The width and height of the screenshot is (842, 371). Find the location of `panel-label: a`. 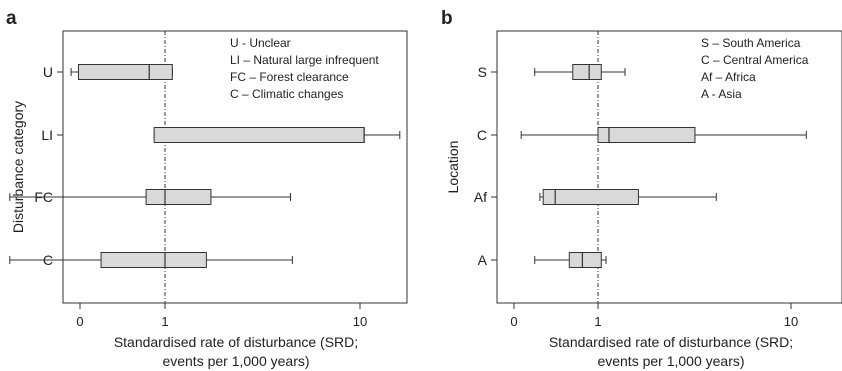

panel-label: a is located at coordinates (11, 18).